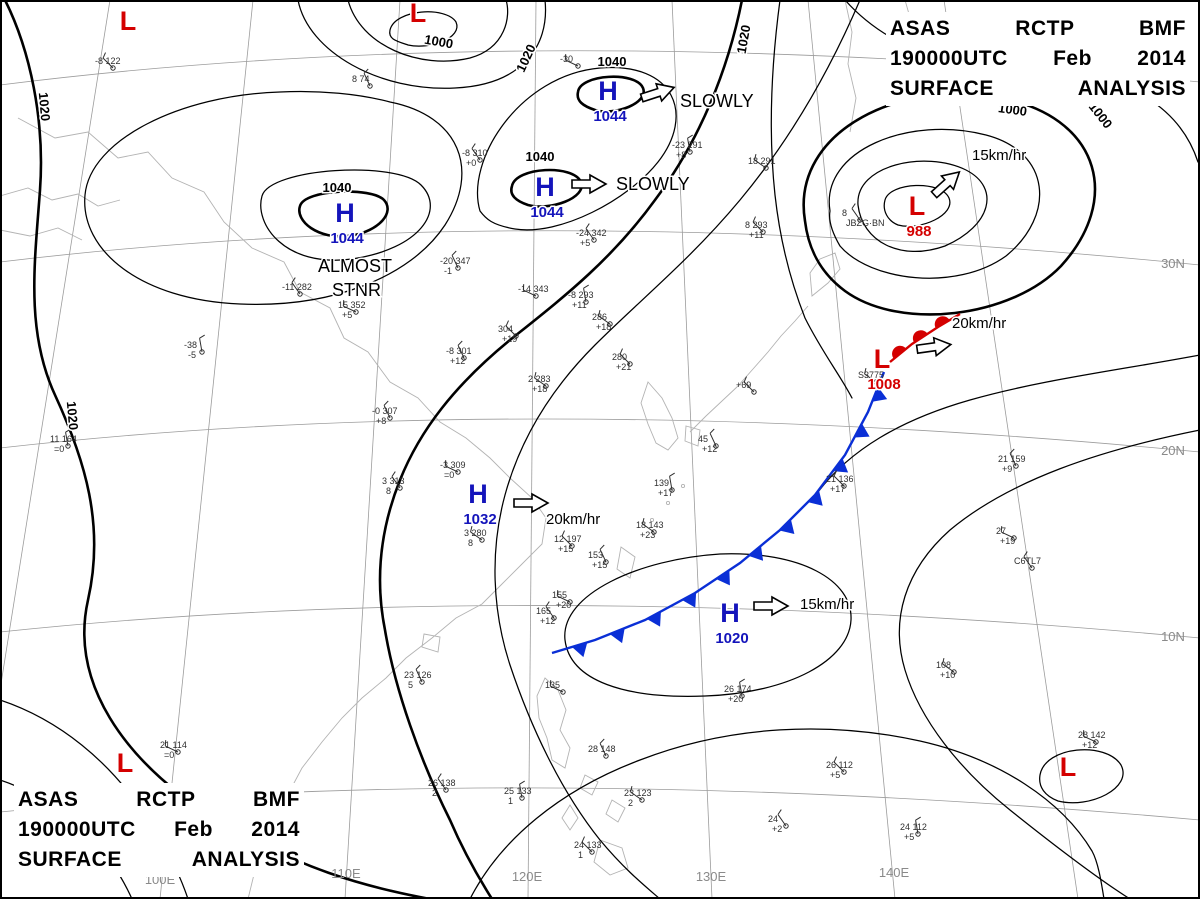  I want to click on station-value: 155, so click(559, 595).